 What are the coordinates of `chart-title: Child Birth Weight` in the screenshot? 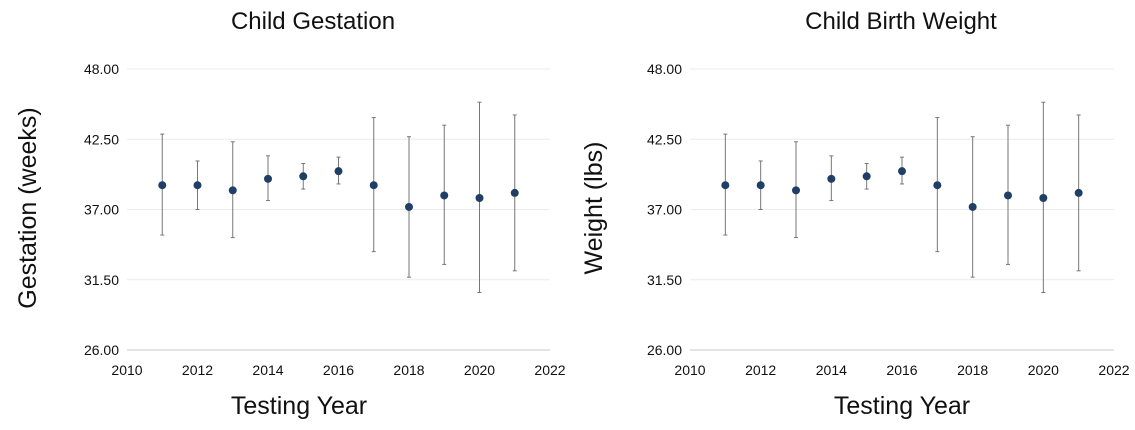 It's located at (901, 21).